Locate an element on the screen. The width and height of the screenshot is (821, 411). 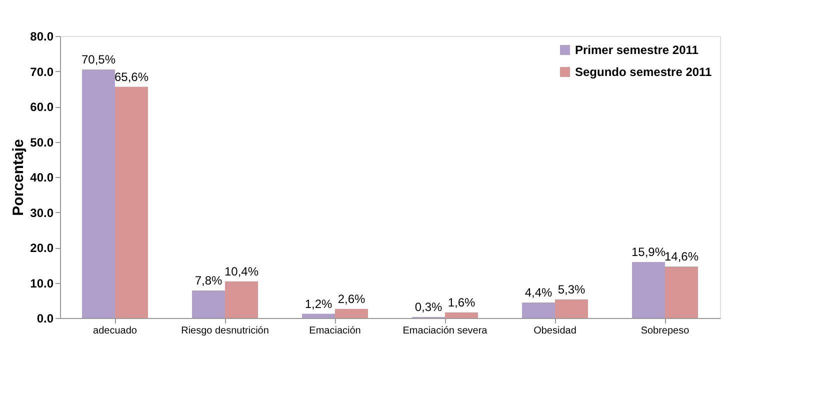
data-label: 14,6% is located at coordinates (681, 257).